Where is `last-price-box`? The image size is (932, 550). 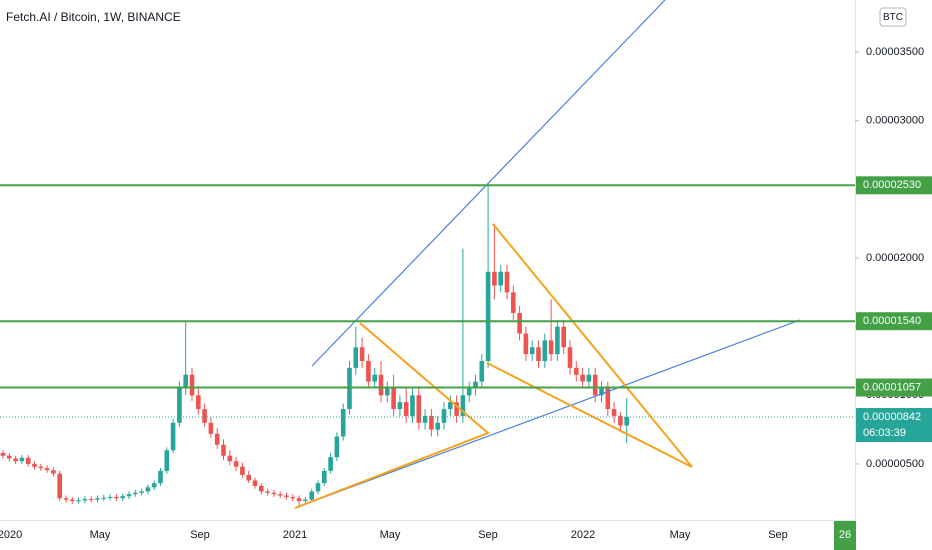
last-price-box is located at coordinates (894, 425).